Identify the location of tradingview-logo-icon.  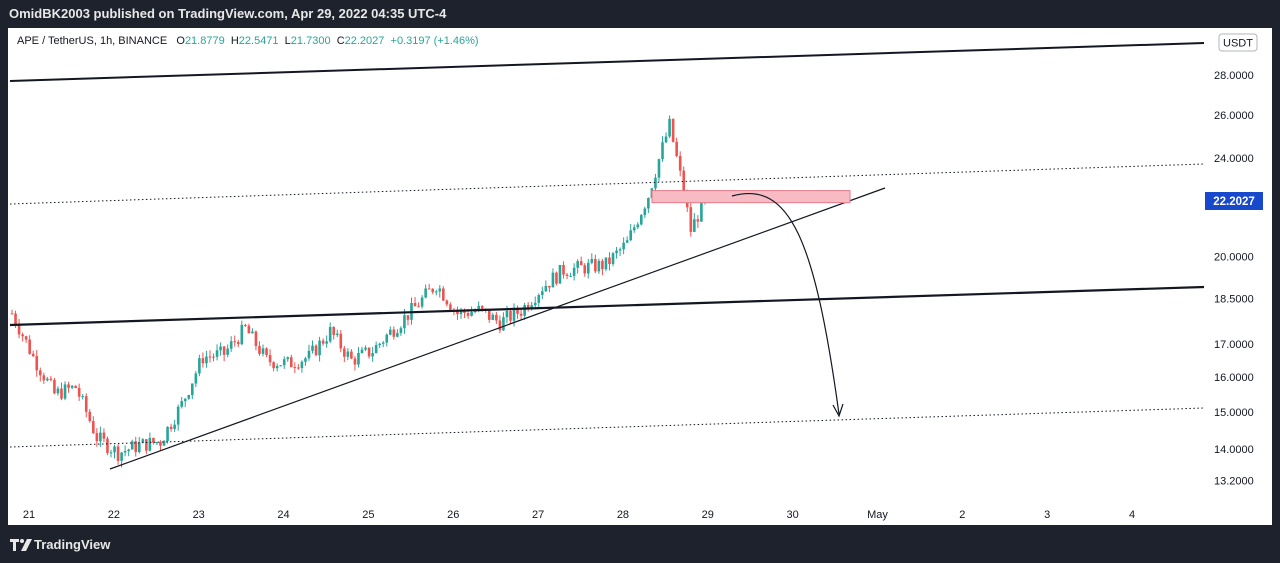
(21, 545).